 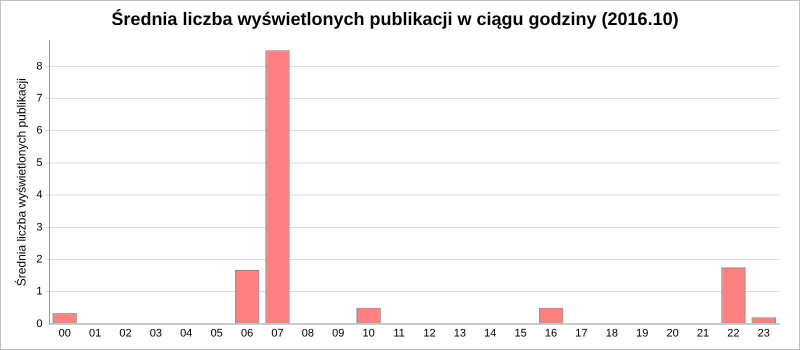 What do you see at coordinates (247, 333) in the screenshot?
I see `x-tick-label: 06` at bounding box center [247, 333].